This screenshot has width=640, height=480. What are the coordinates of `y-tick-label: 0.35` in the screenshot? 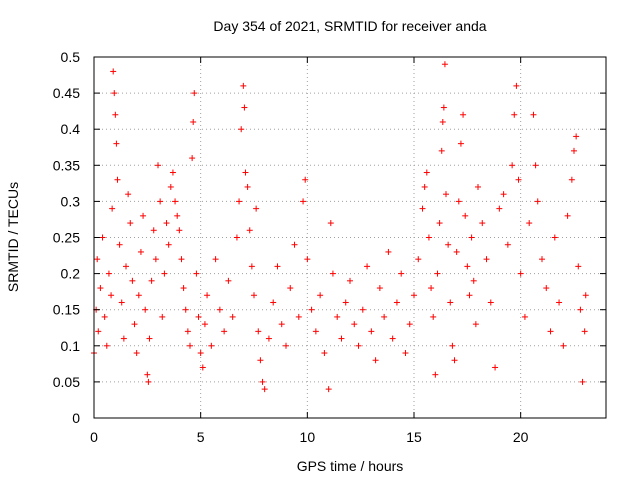 It's located at (66, 165).